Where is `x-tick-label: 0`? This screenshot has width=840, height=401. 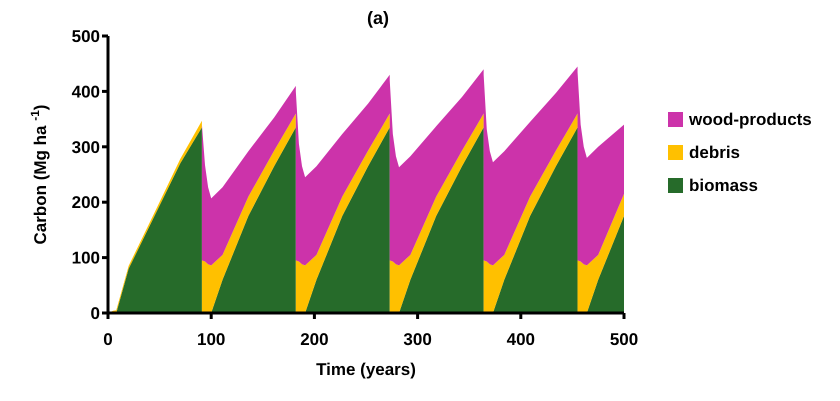 x-tick-label: 0 is located at coordinates (108, 340).